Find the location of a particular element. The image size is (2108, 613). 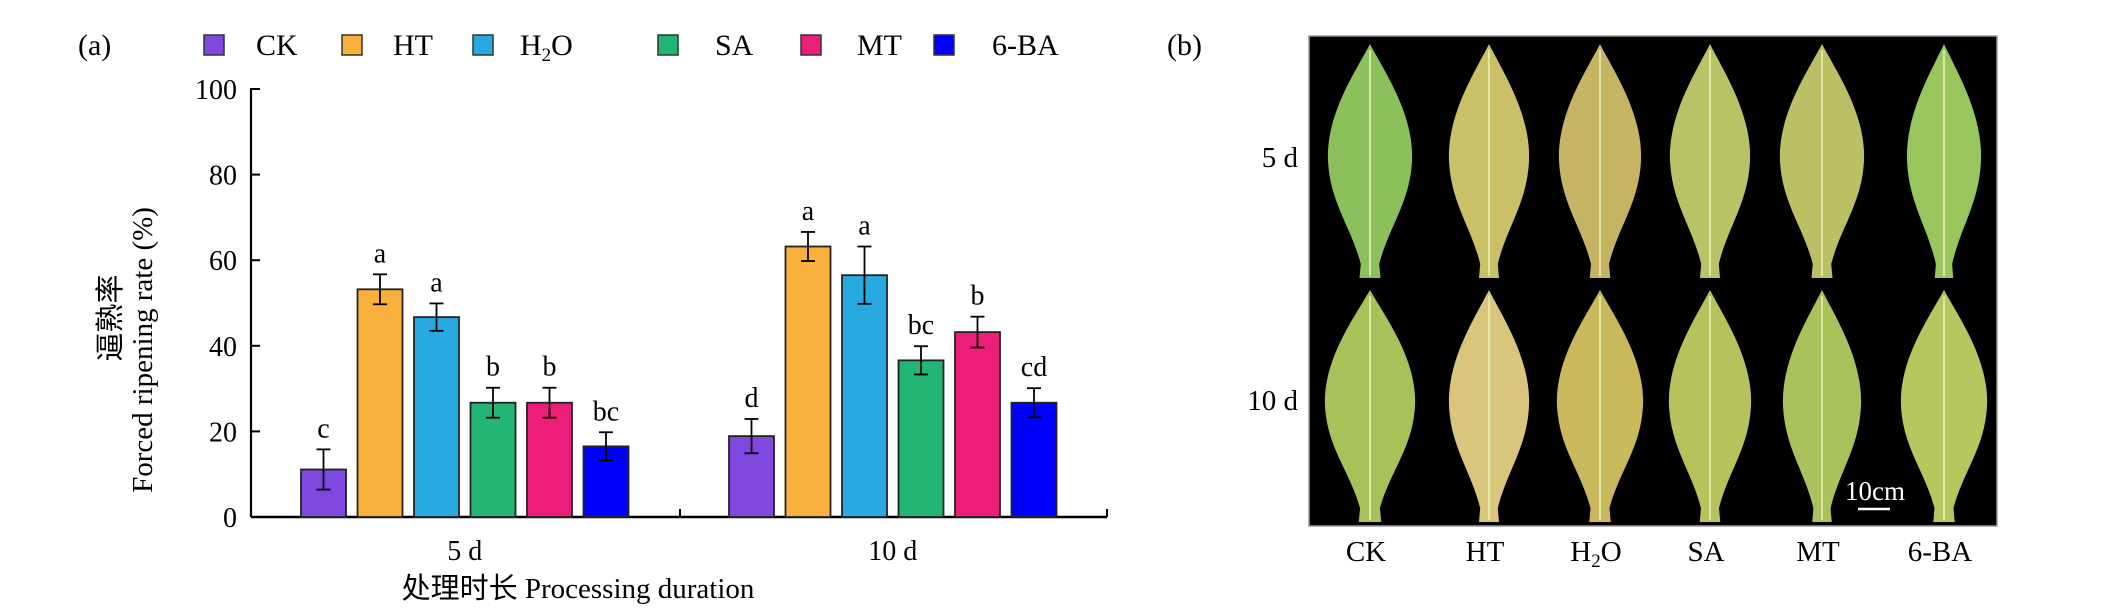

legend-label: MT is located at coordinates (879, 45).